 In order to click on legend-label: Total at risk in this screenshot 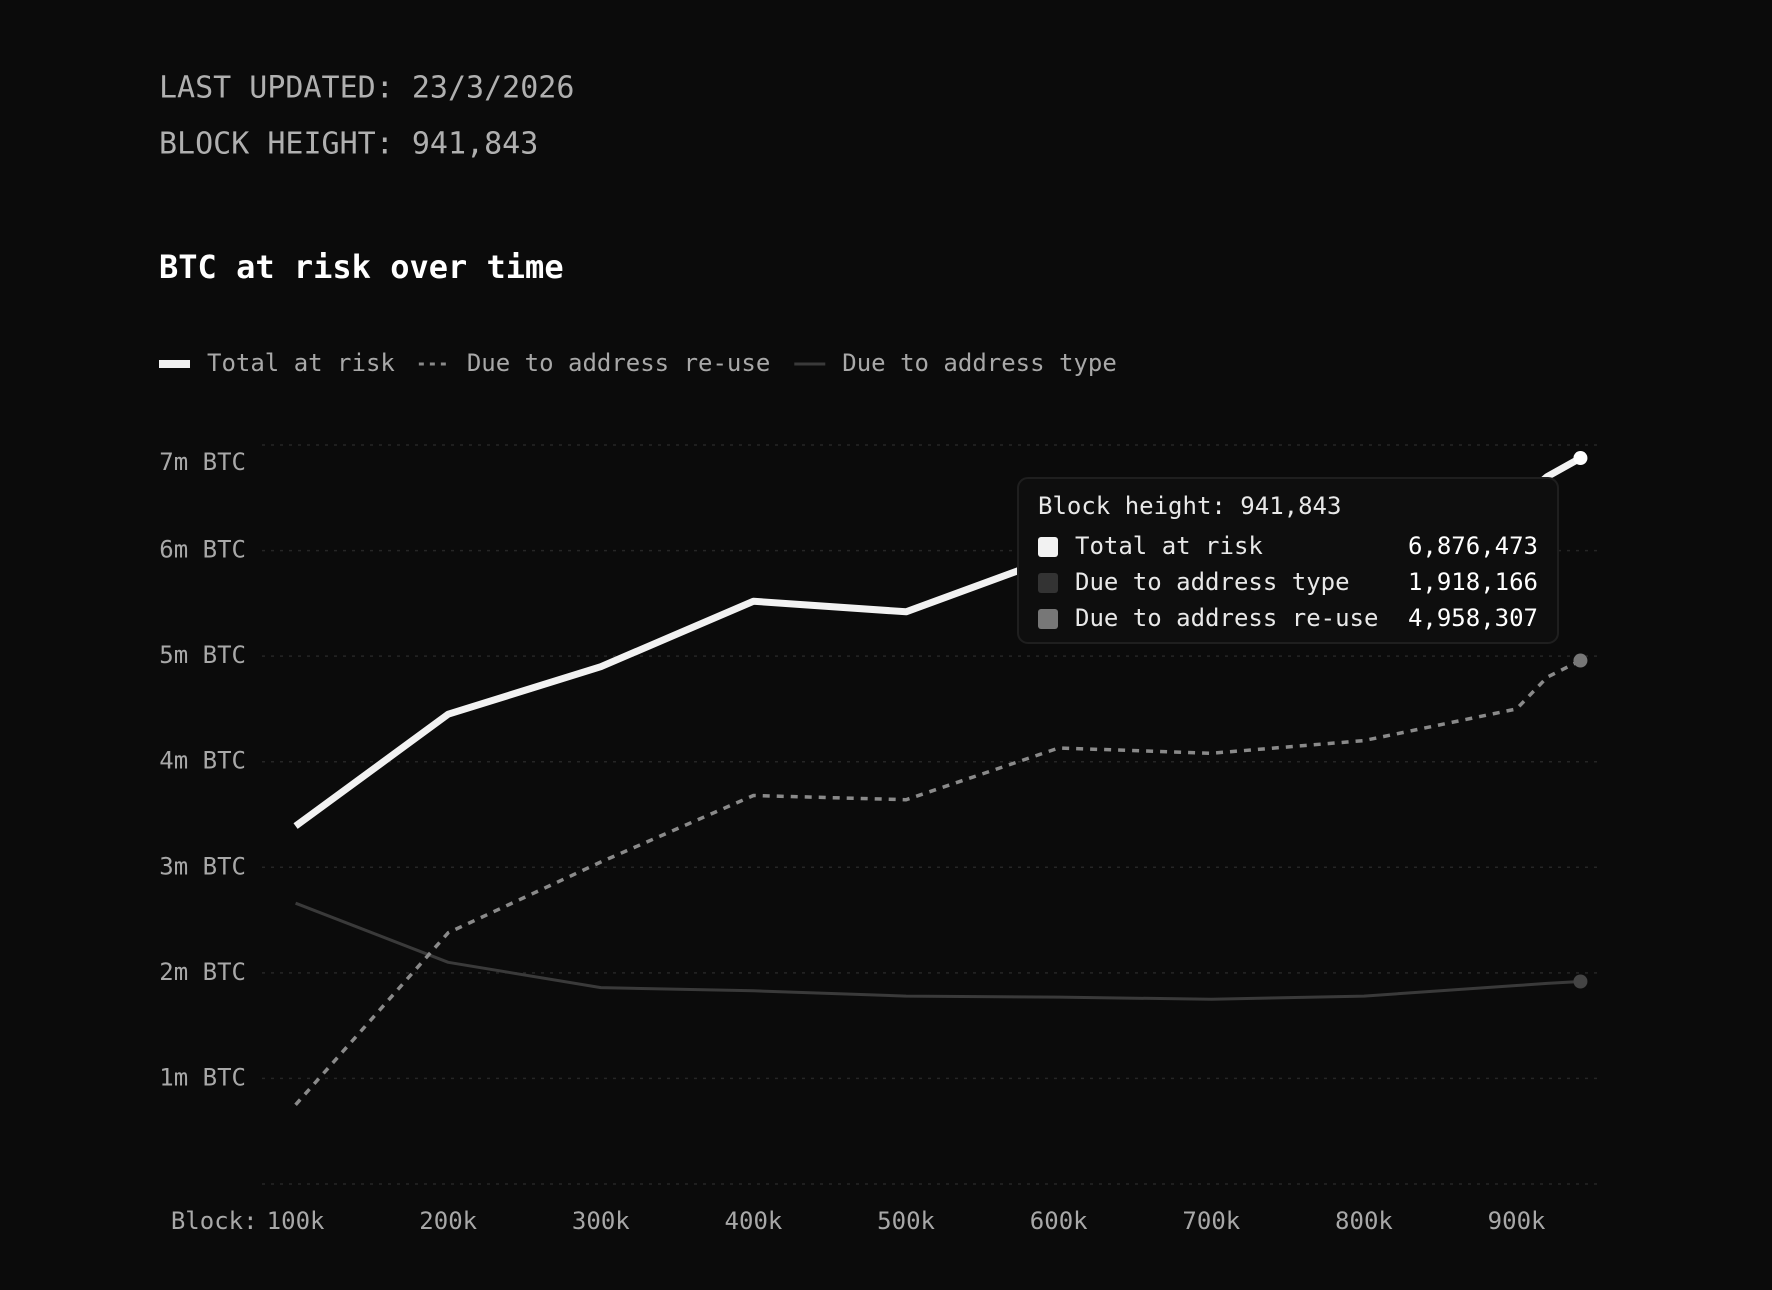, I will do `click(301, 363)`.